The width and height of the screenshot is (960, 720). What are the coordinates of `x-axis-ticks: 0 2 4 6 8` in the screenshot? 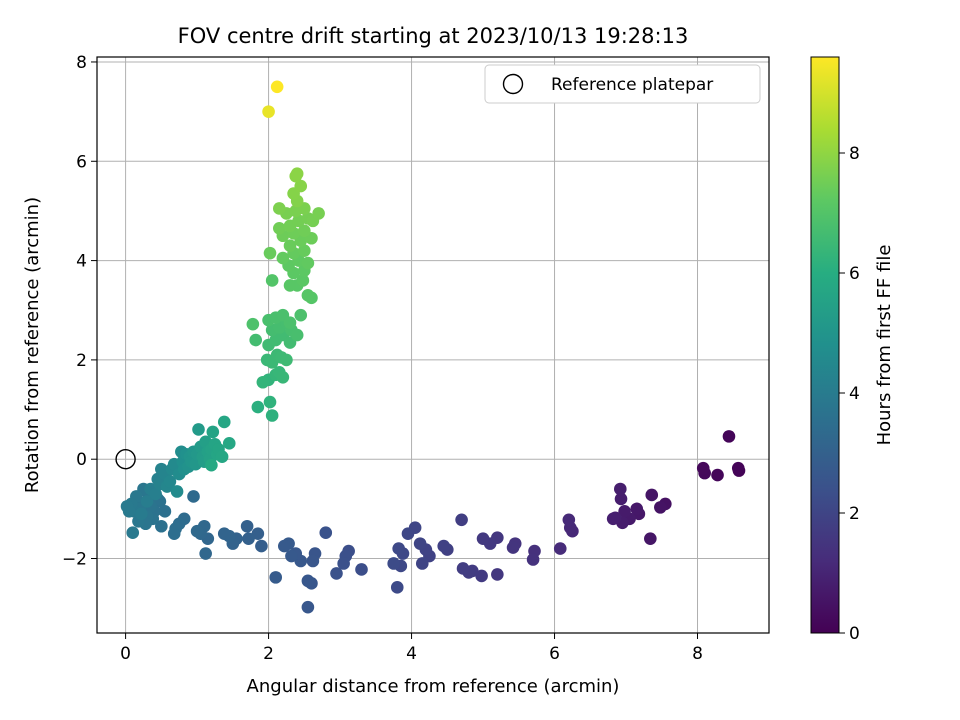 It's located at (411, 648).